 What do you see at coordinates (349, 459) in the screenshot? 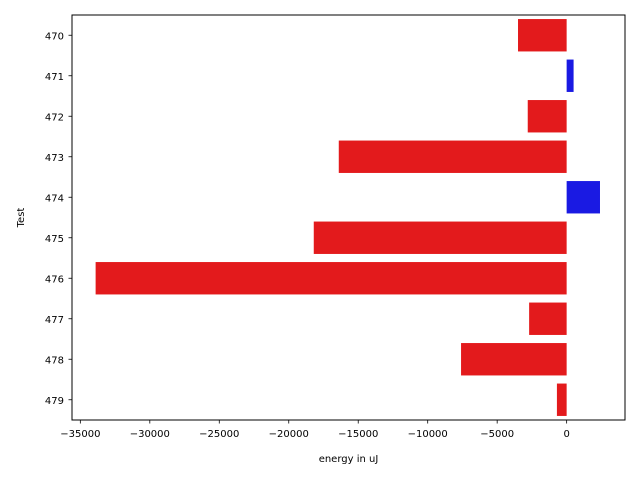
I see `x-axis-label: energy in uJ` at bounding box center [349, 459].